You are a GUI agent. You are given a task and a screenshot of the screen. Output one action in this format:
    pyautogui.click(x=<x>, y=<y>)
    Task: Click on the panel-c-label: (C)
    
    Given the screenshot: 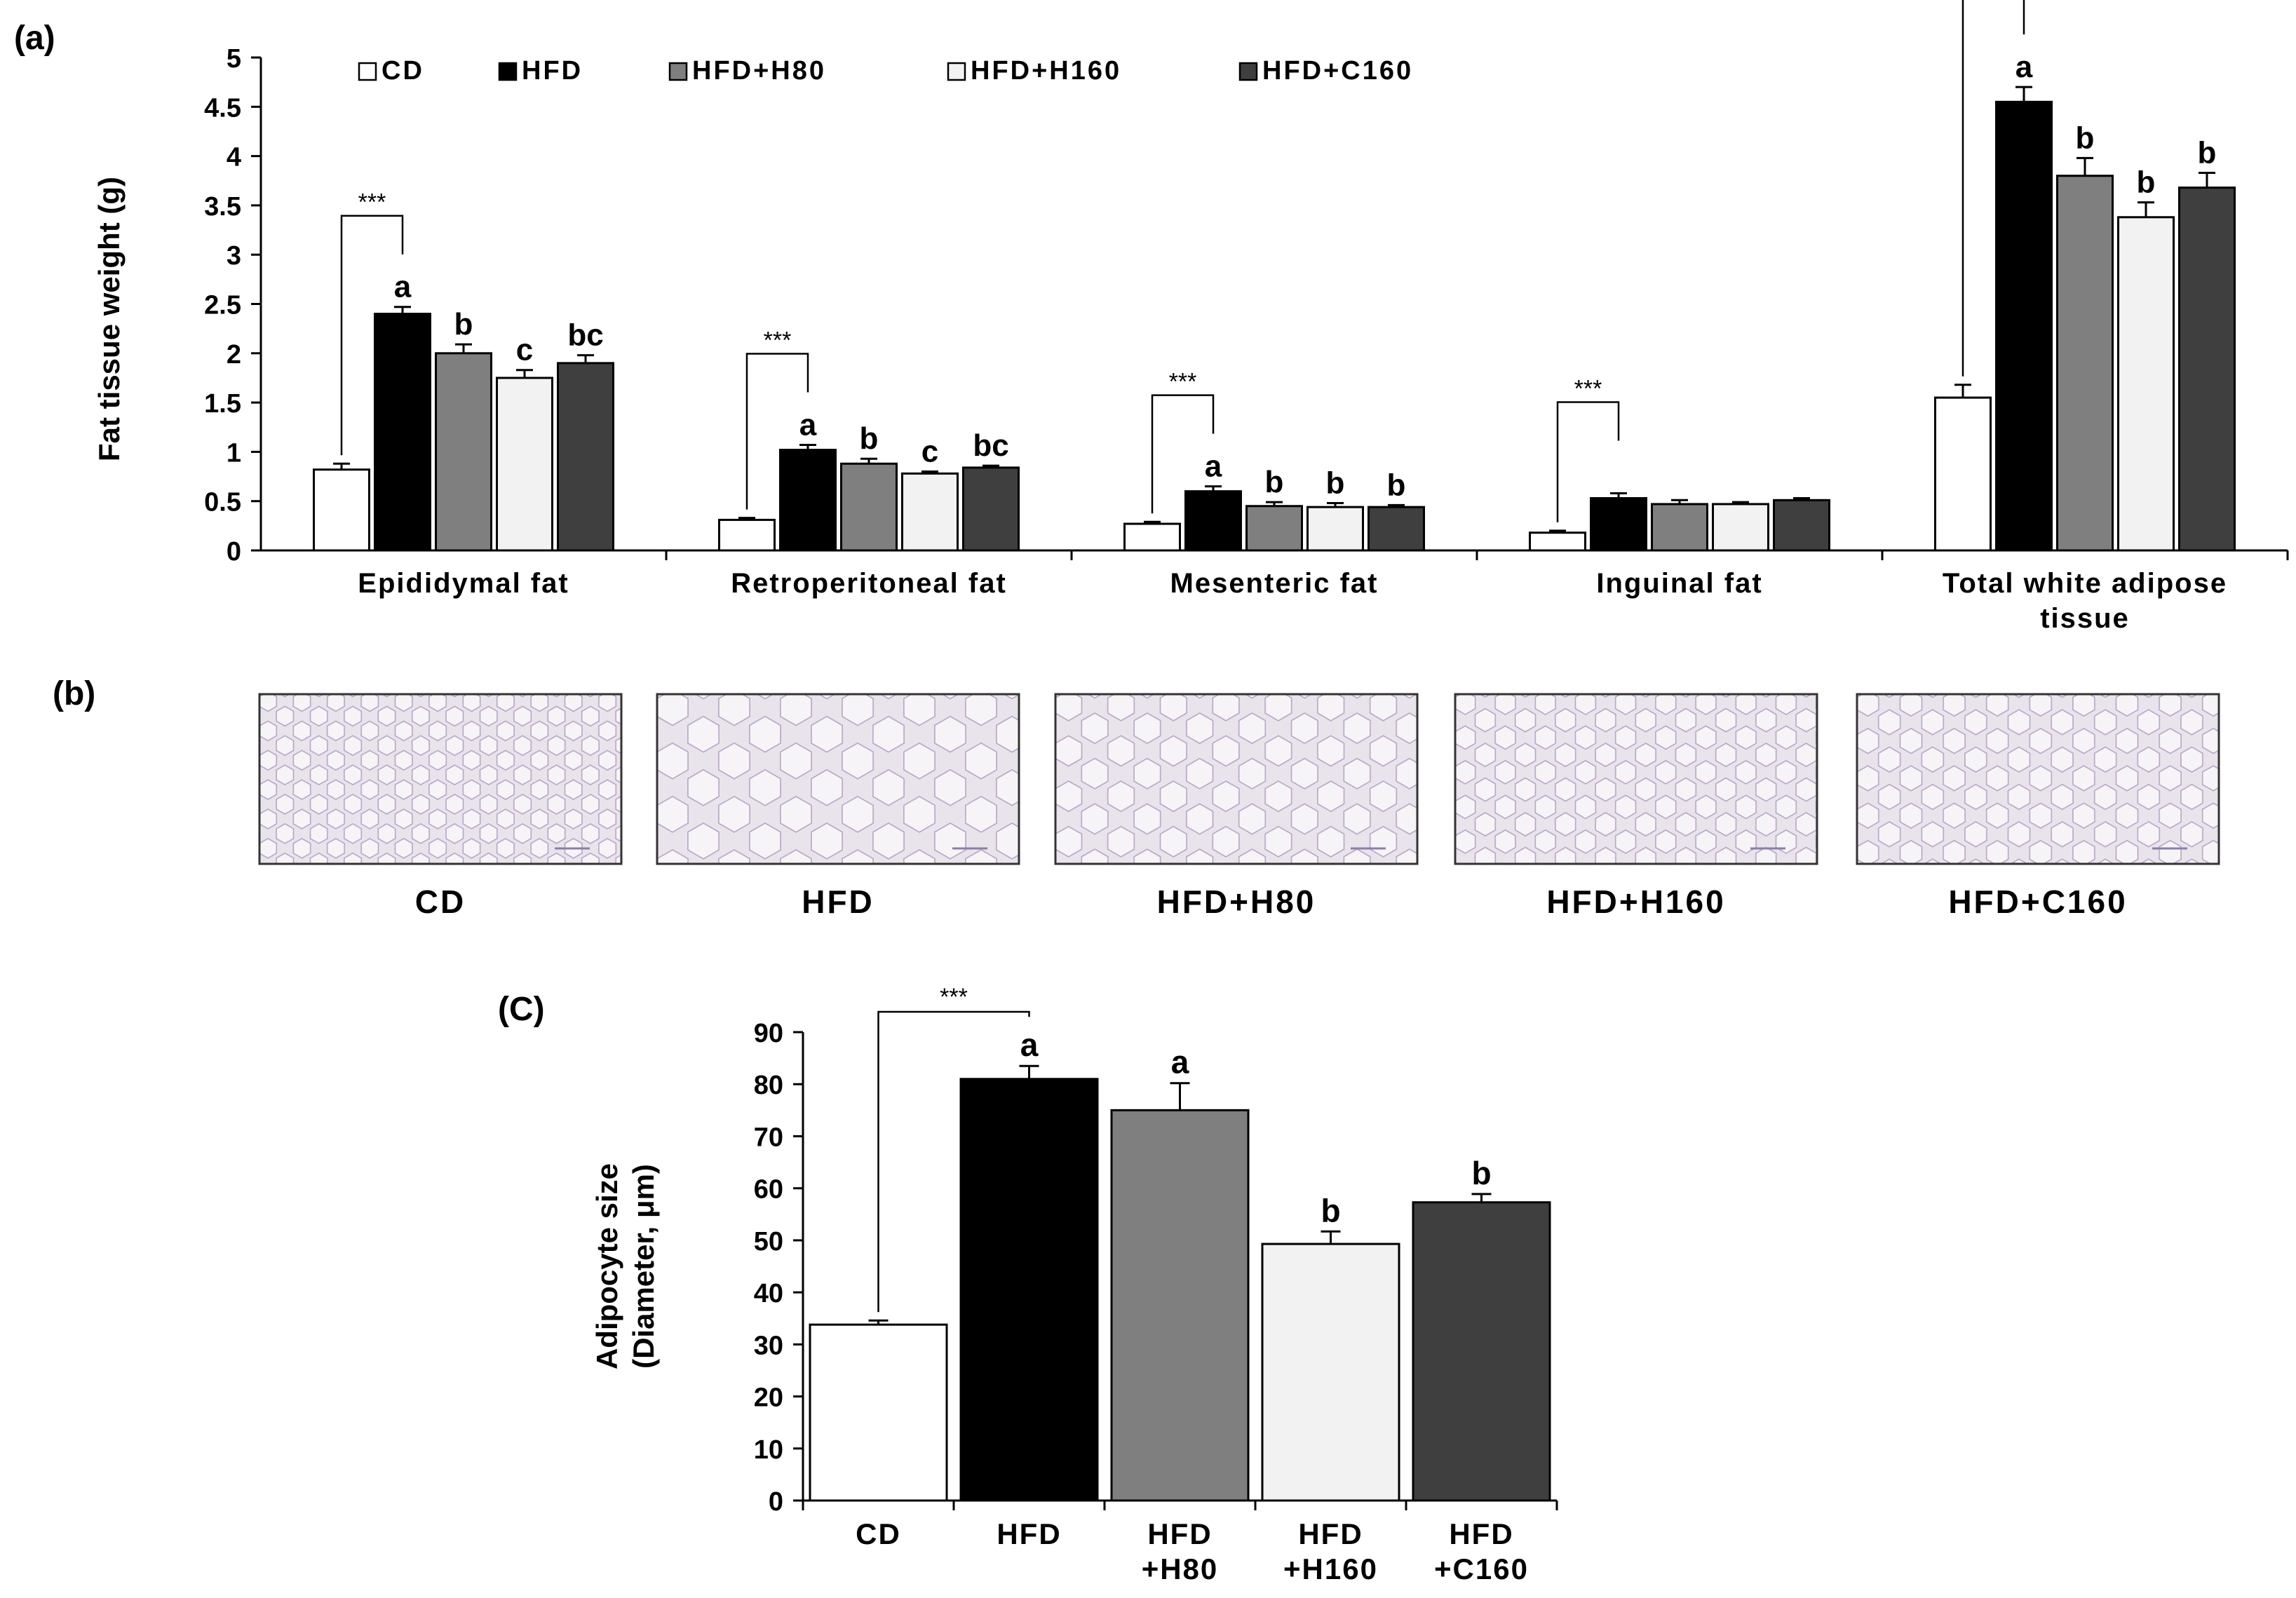 What is the action you would take?
    pyautogui.click(x=521, y=1009)
    